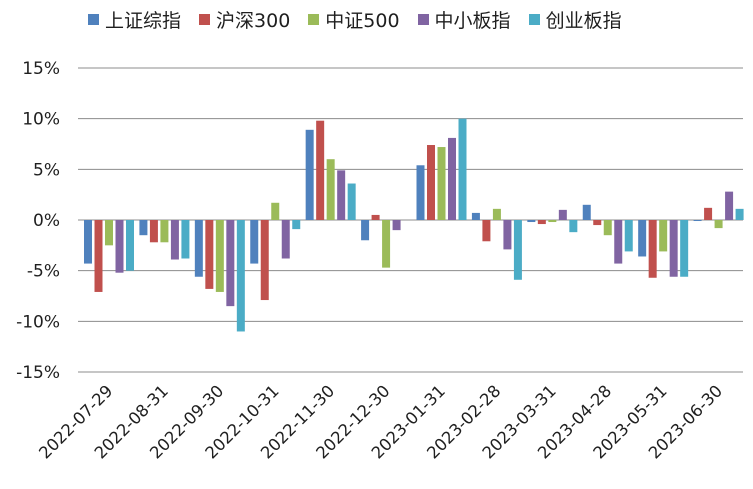 This screenshot has width=753, height=489. What do you see at coordinates (143, 21) in the screenshot?
I see `legend-label: 上证综指` at bounding box center [143, 21].